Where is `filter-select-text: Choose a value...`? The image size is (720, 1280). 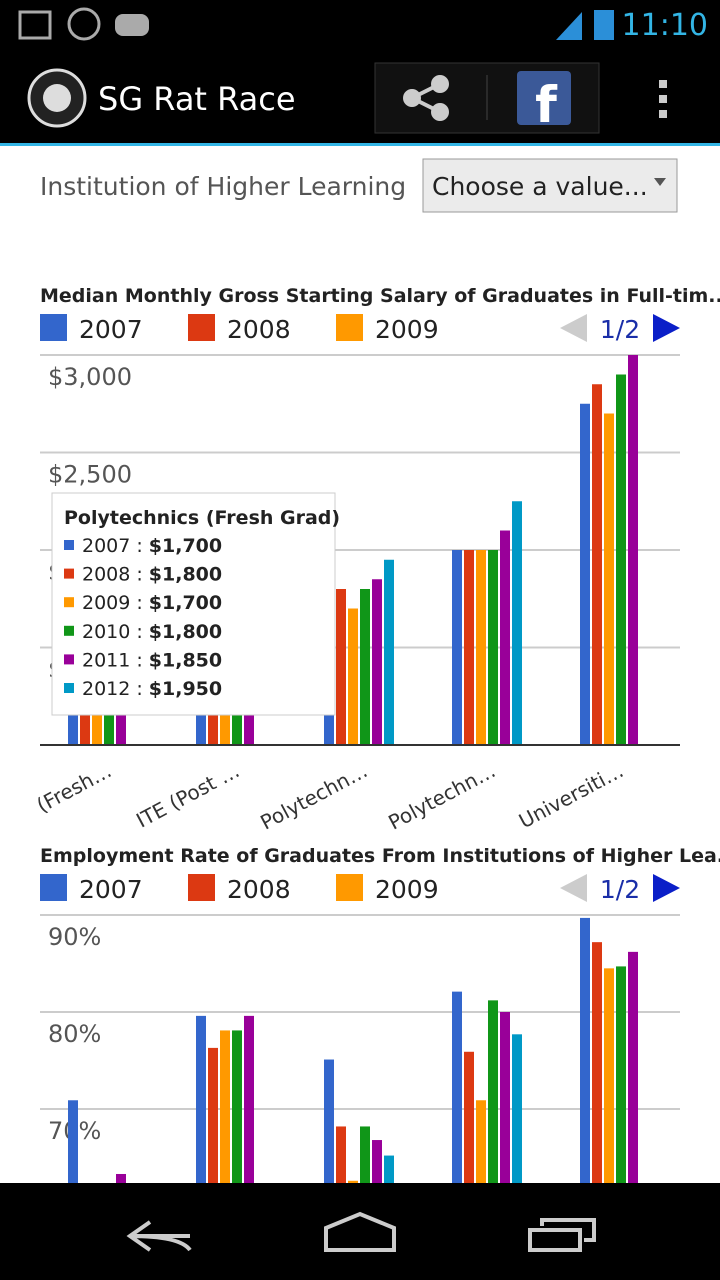 filter-select-text: Choose a value... is located at coordinates (540, 186).